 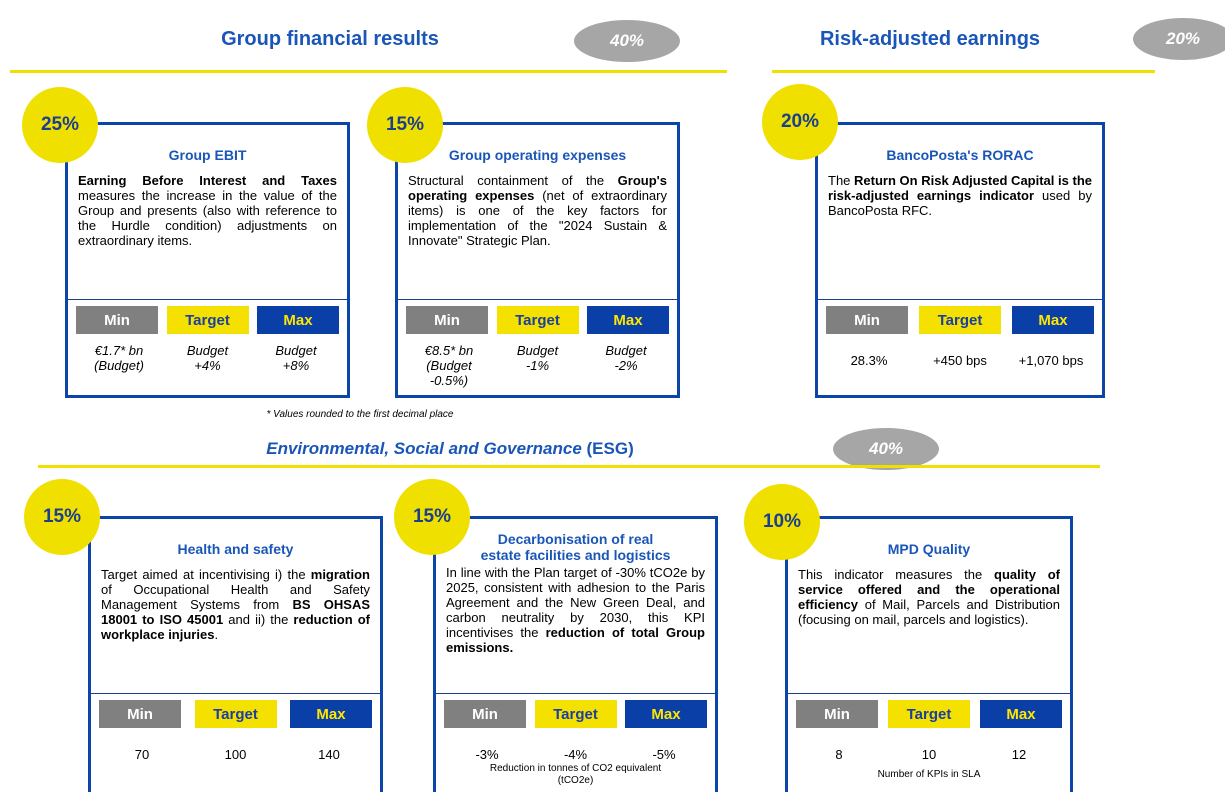 I want to click on range-value: 100, so click(x=236, y=754).